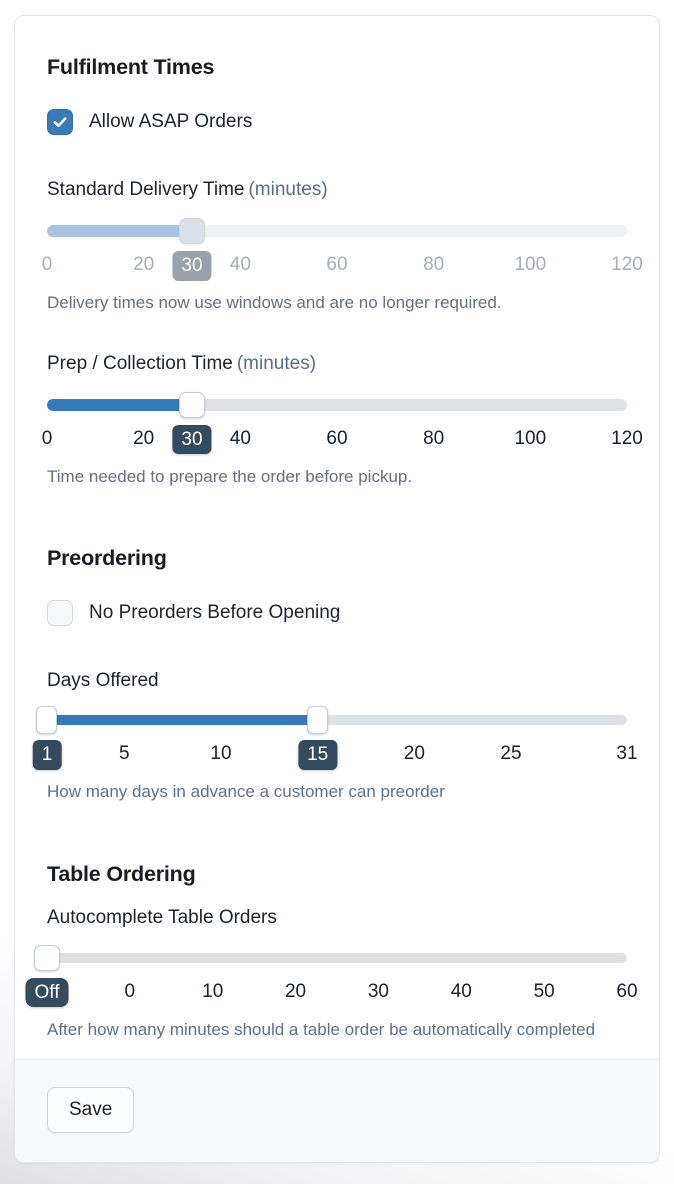 This screenshot has height=1199, width=674. I want to click on slider-tick: 31, so click(627, 754).